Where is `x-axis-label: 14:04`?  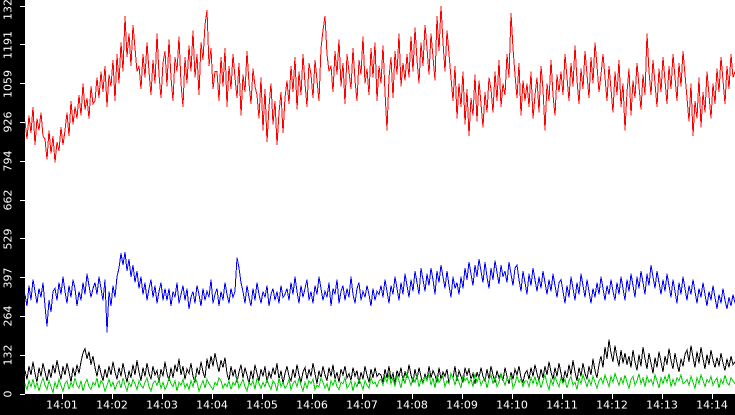
x-axis-label: 14:04 is located at coordinates (212, 405).